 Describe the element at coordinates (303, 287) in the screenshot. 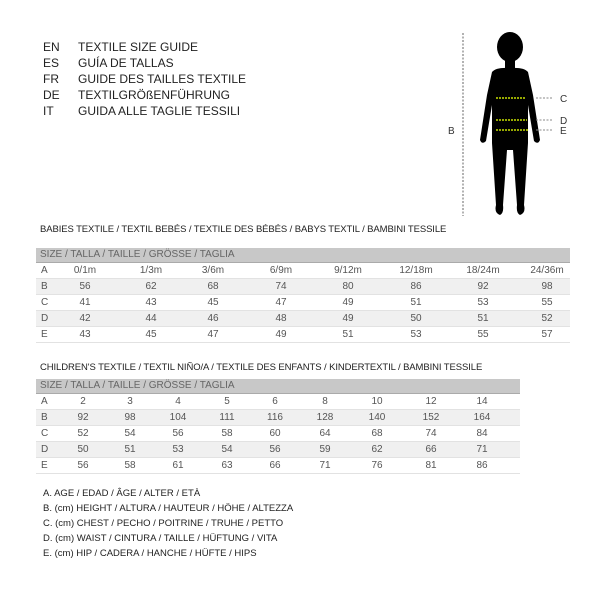

I see `table-row: B 56 62 68 74 80 86 92 98` at that location.